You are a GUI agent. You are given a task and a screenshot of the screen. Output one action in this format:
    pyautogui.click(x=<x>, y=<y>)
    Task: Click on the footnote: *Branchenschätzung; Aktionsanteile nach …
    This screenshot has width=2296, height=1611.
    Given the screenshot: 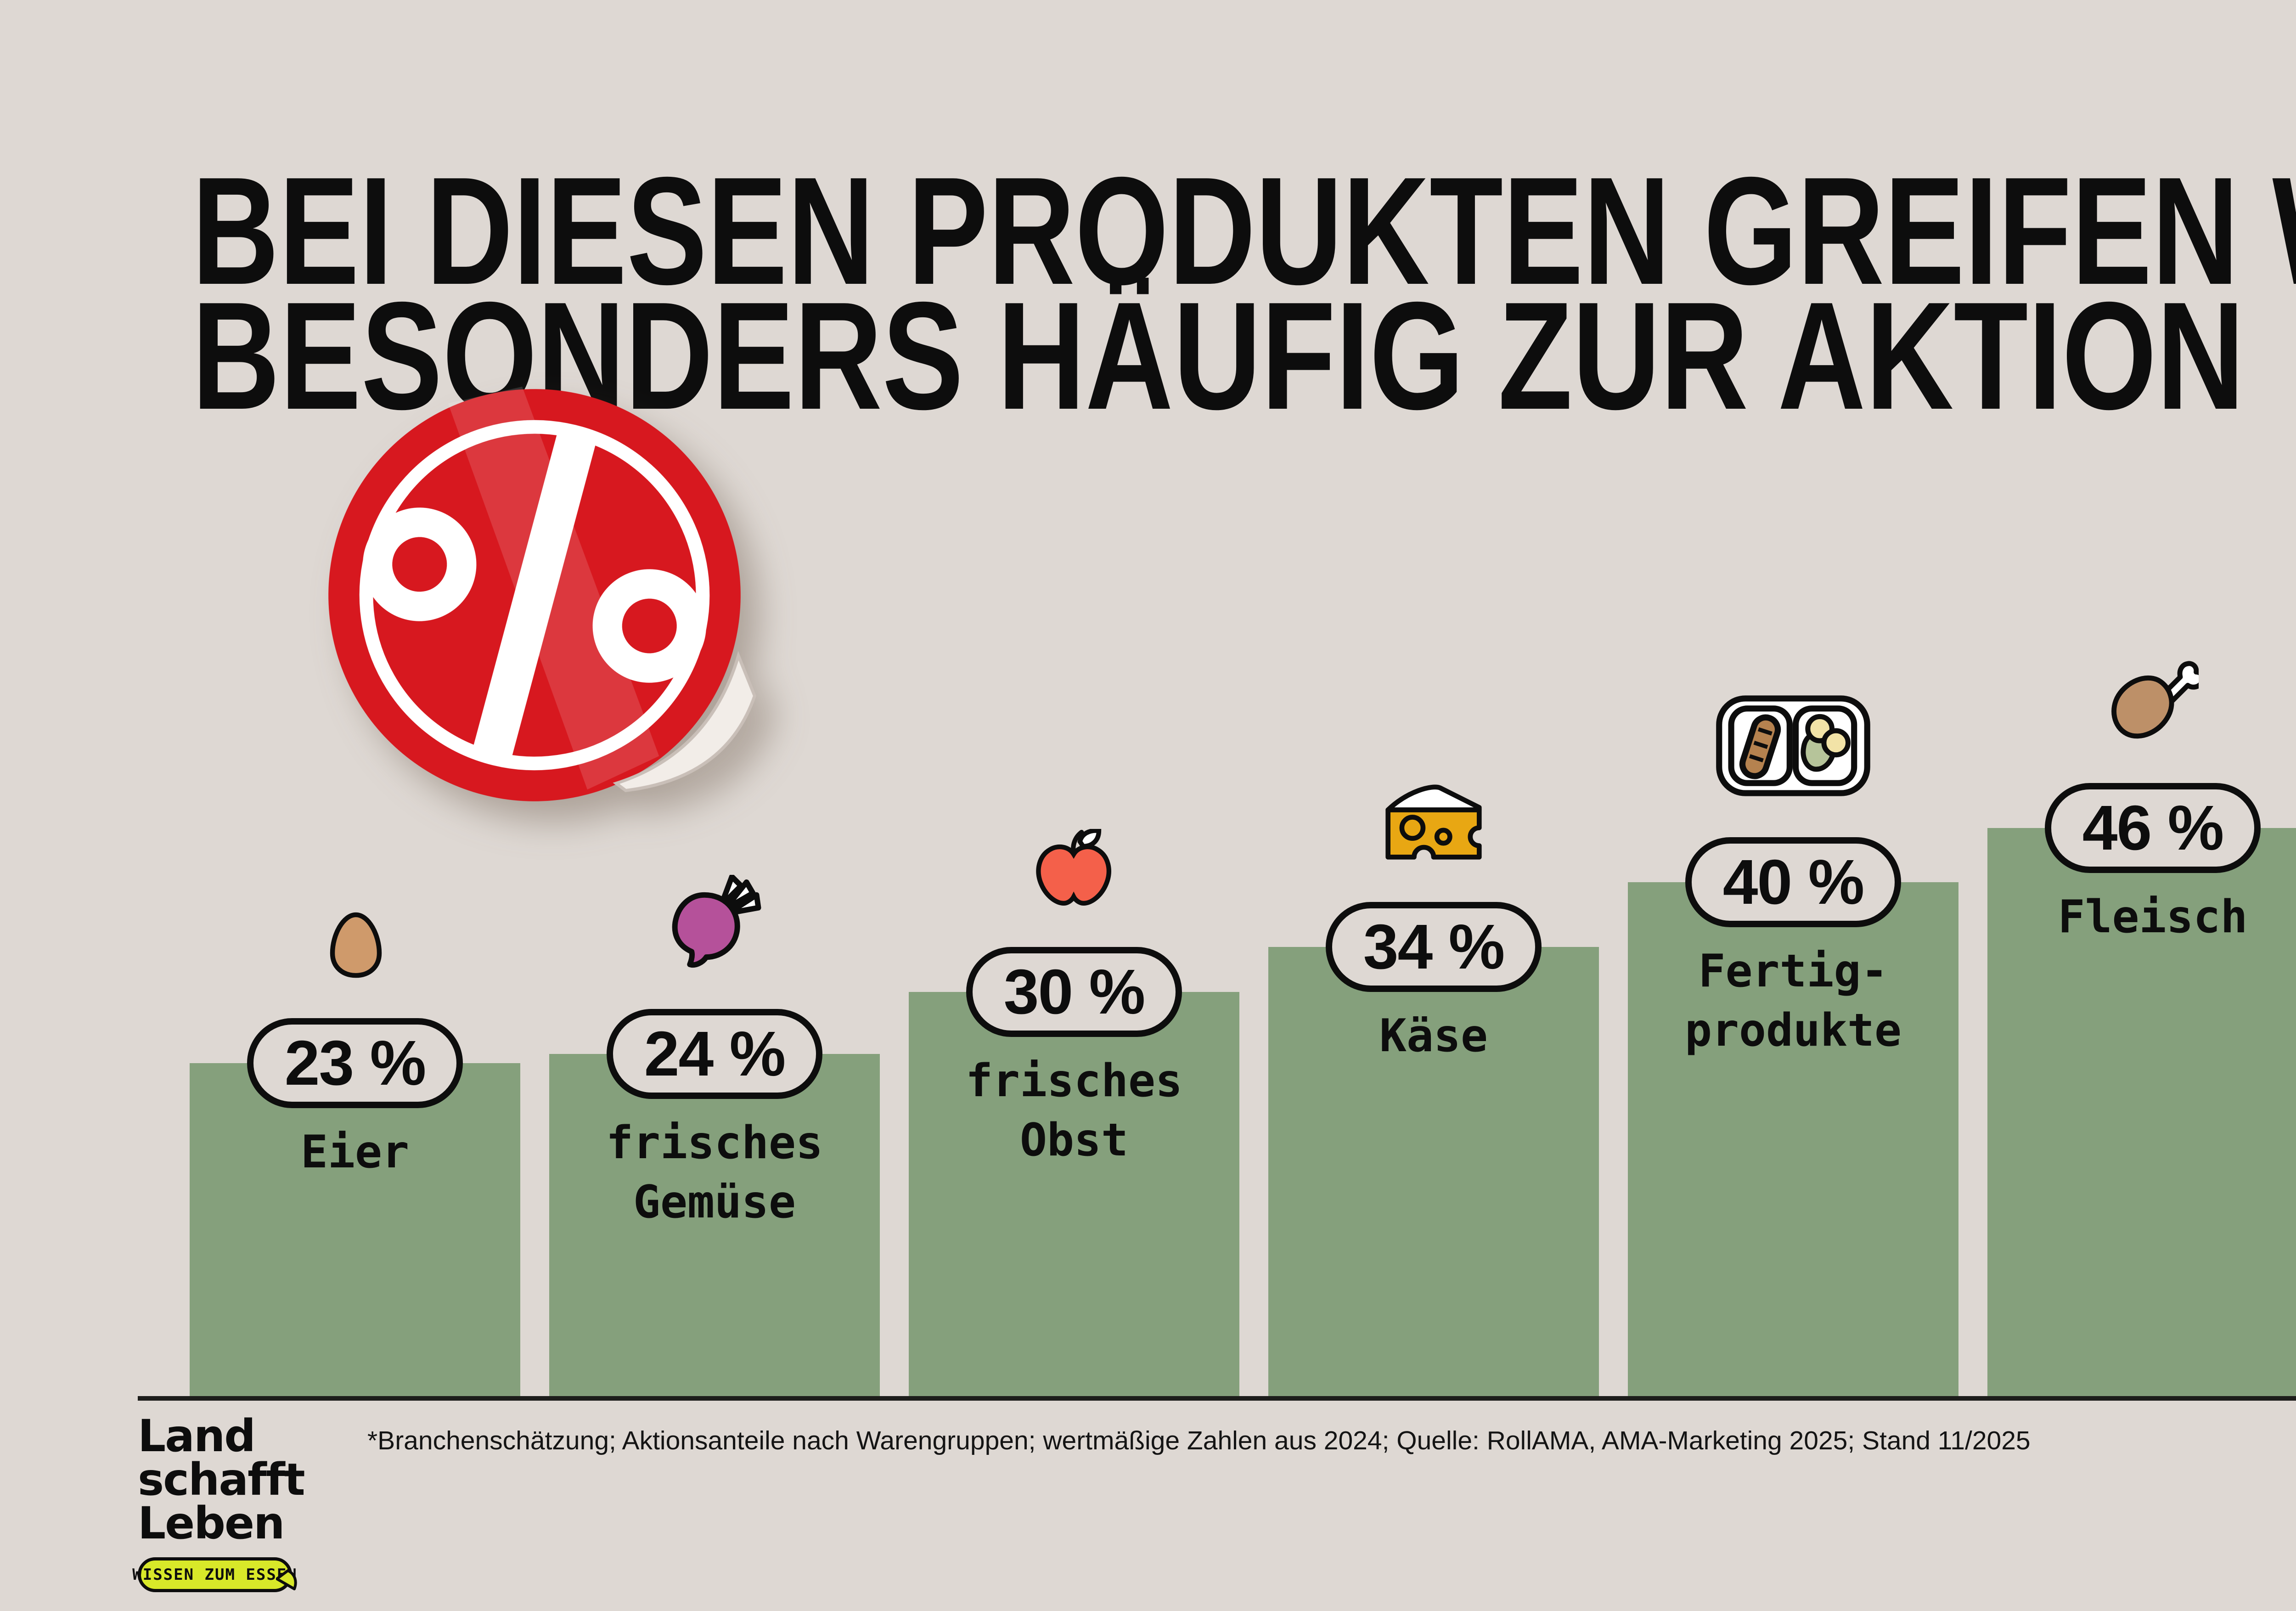 What is the action you would take?
    pyautogui.click(x=1199, y=1441)
    